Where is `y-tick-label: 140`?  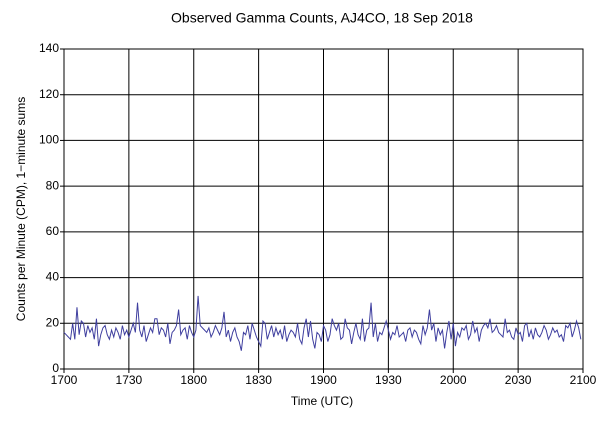 y-tick-label: 140 is located at coordinates (49, 48).